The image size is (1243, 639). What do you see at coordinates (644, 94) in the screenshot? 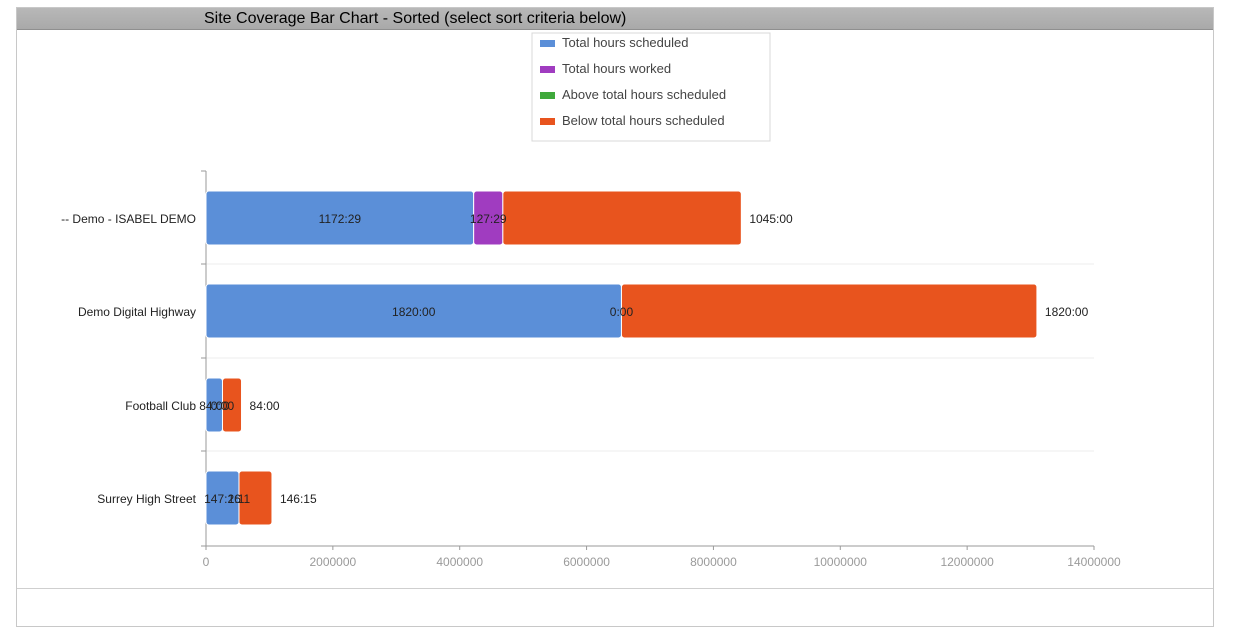
I see `legend-label: Above total hours scheduled` at bounding box center [644, 94].